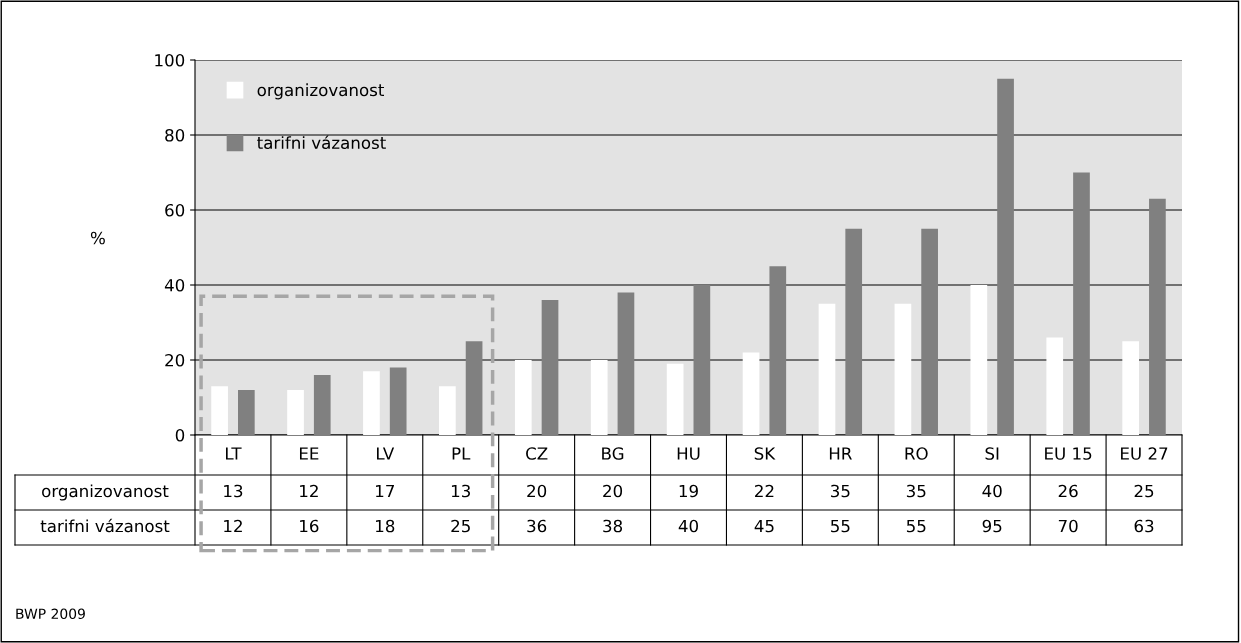  Describe the element at coordinates (461, 453) in the screenshot. I see `x-tick-label: PL` at that location.